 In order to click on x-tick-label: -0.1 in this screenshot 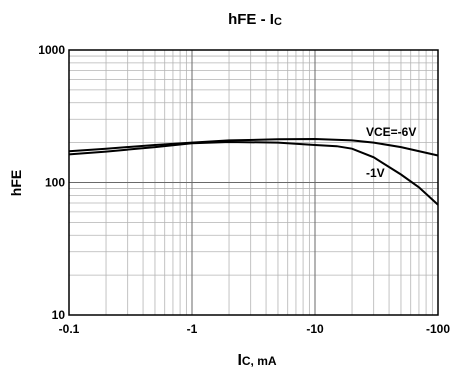, I will do `click(69, 329)`.